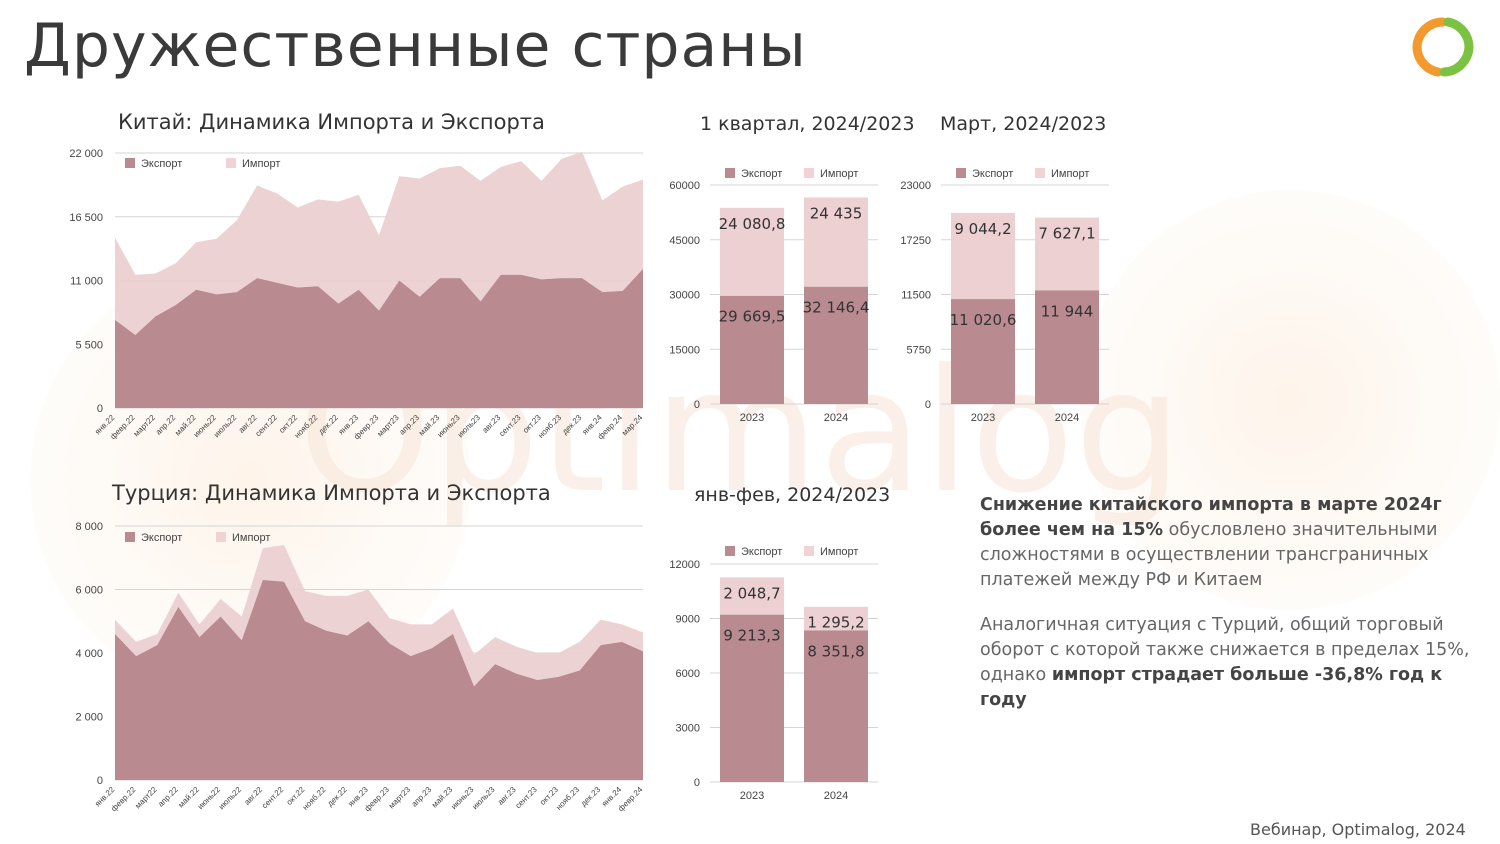  What do you see at coordinates (86, 282) in the screenshot?
I see `china-y-tick-label: 11 000` at bounding box center [86, 282].